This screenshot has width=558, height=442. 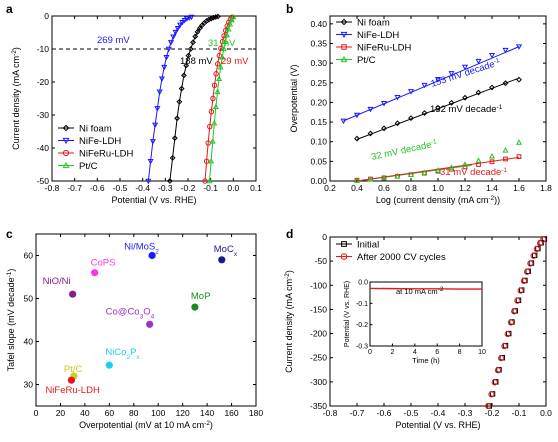 I want to click on series-pt-c, so click(x=221, y=98).